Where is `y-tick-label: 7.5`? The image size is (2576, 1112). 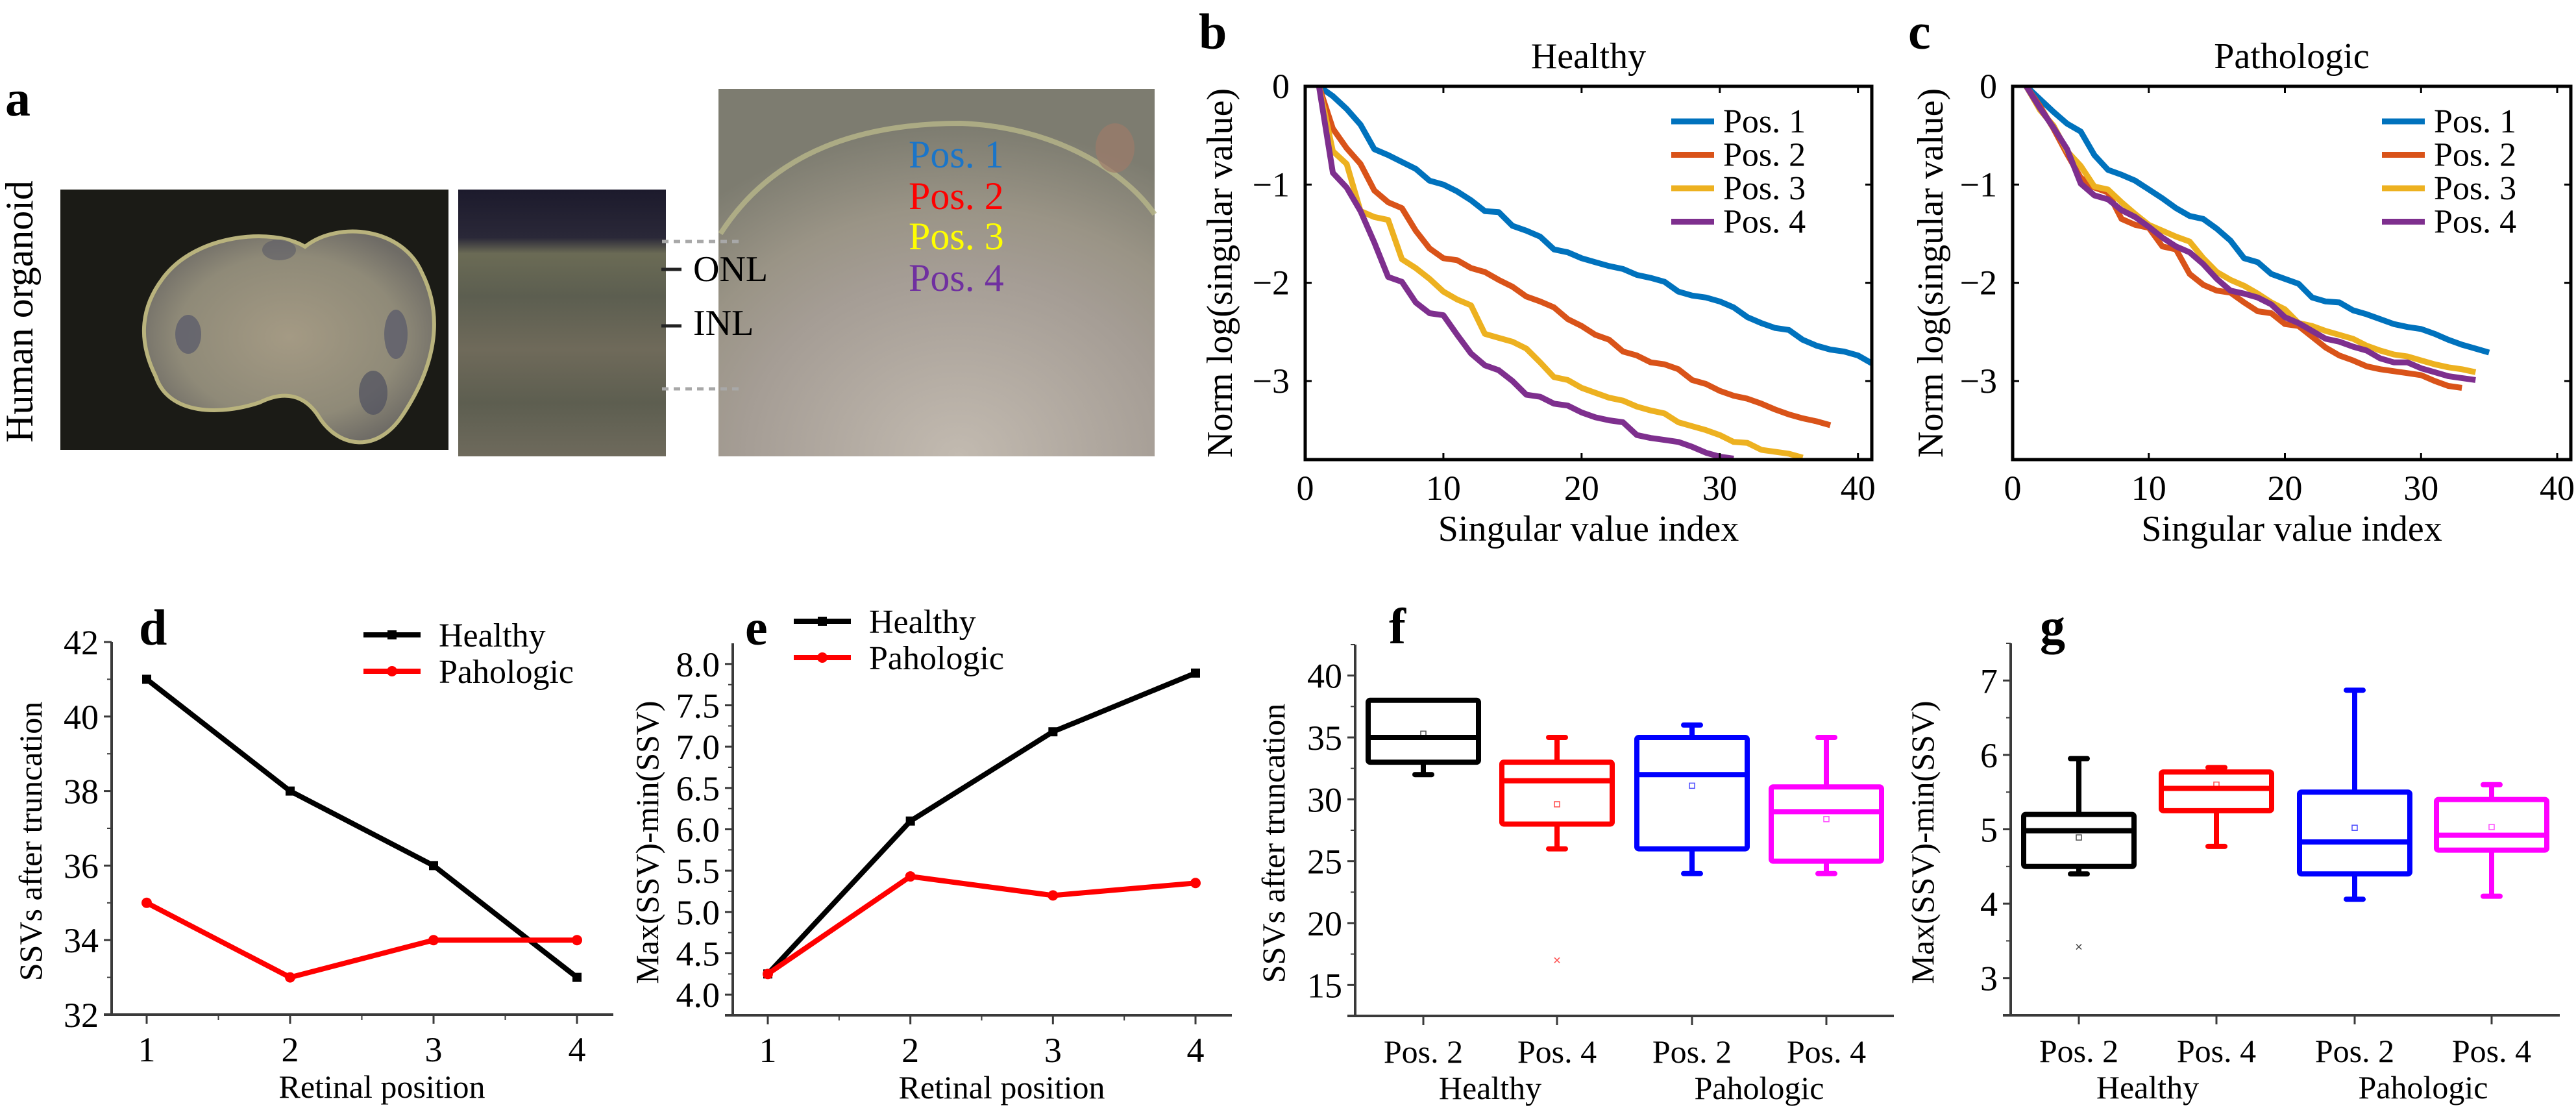 y-tick-label: 7.5 is located at coordinates (698, 706).